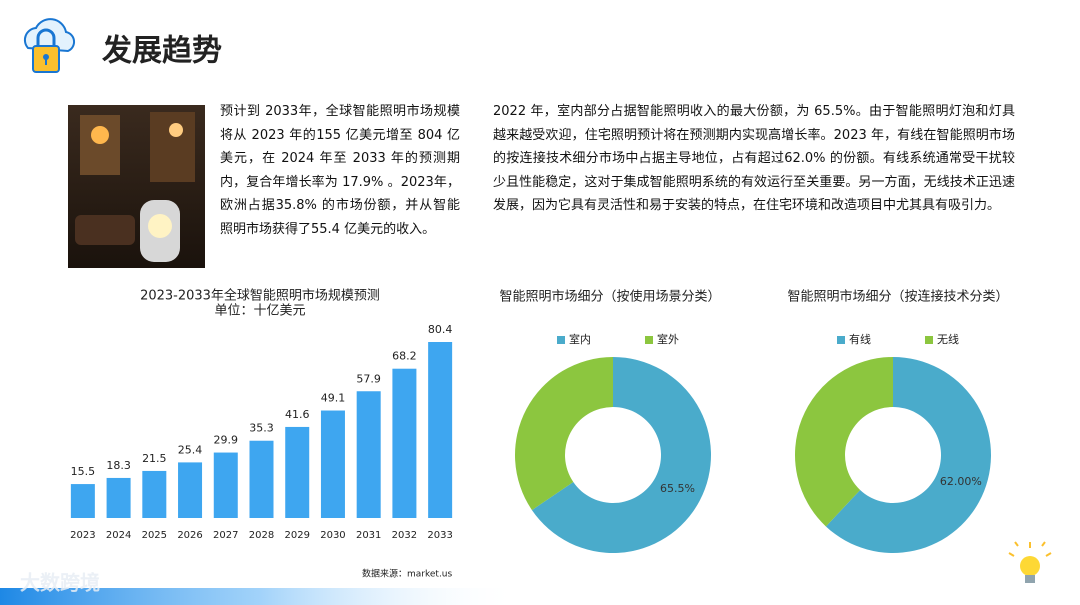 This screenshot has height=605, width=1080. What do you see at coordinates (83, 471) in the screenshot?
I see `value-label: 15.5` at bounding box center [83, 471].